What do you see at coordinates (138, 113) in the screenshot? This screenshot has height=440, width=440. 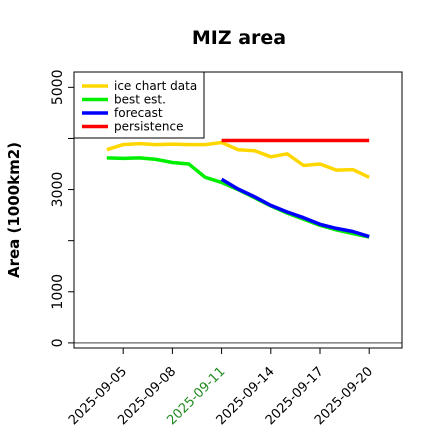 I see `legend-label: forecast` at bounding box center [138, 113].